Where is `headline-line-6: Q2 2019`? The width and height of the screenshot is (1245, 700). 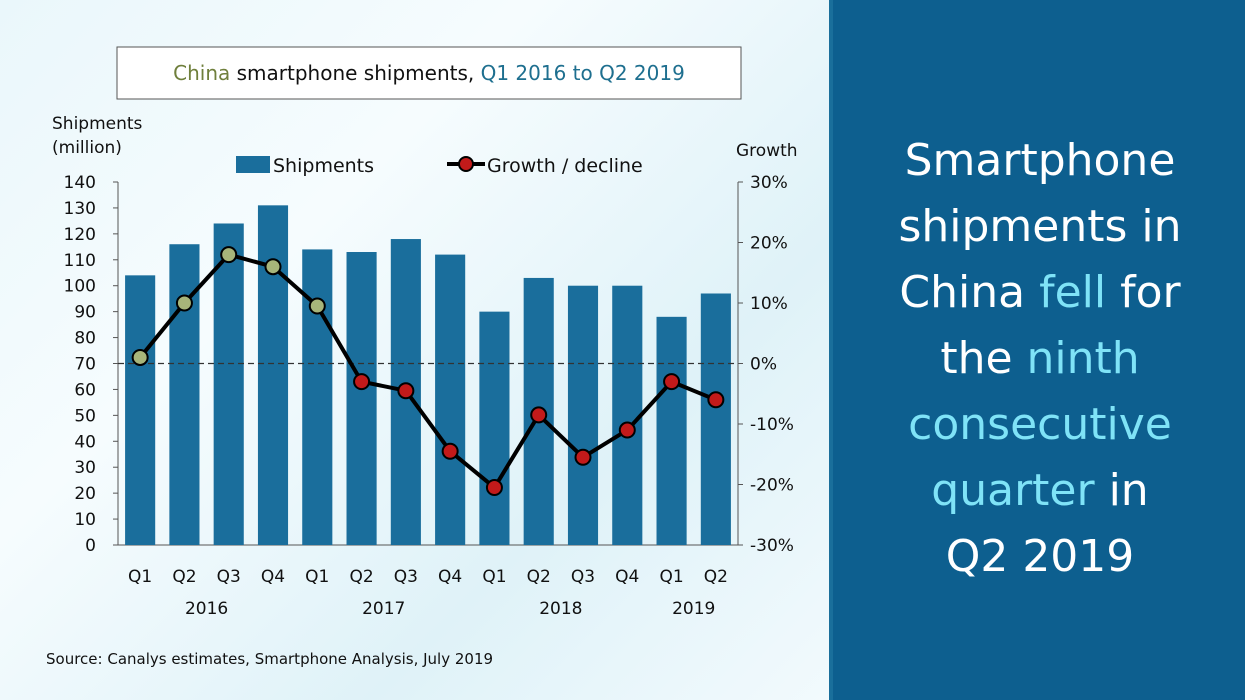
headline-line-6: Q2 2019 is located at coordinates (1040, 557).